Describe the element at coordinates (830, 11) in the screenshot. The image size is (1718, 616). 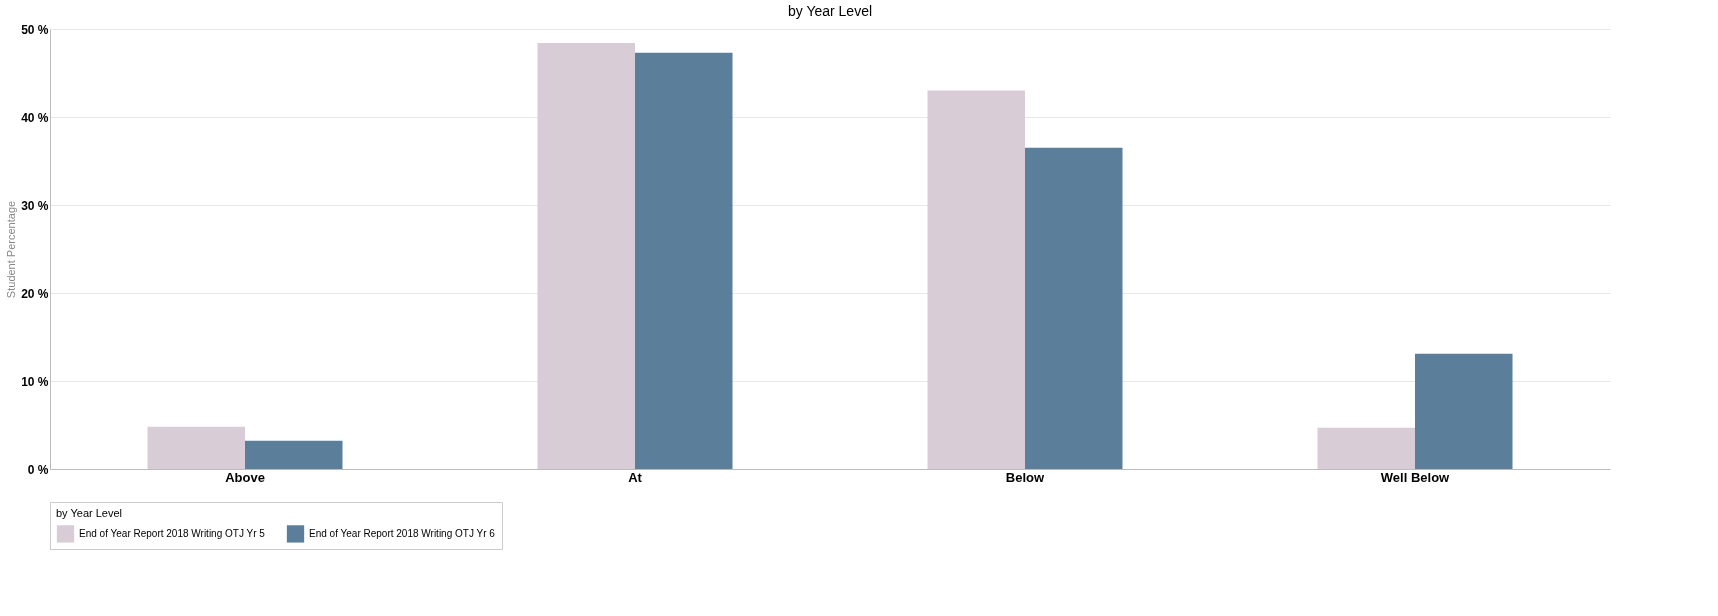
I see `chart-title: by Year Level` at that location.